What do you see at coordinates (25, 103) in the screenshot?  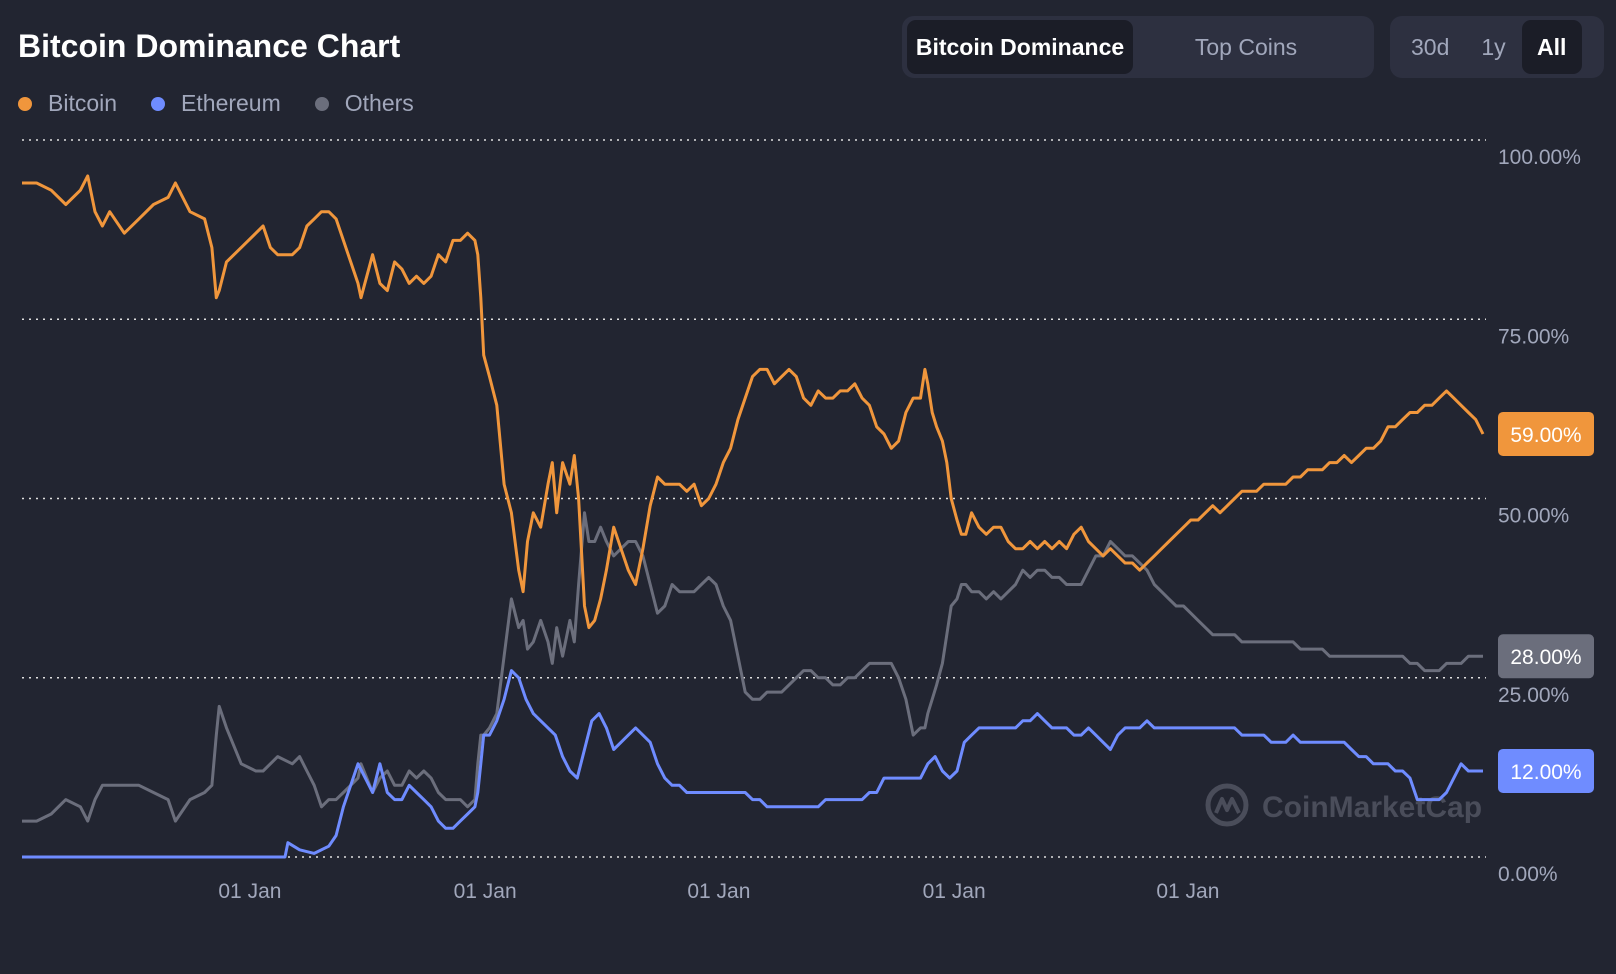 I see `legend-dot-bitcoin` at bounding box center [25, 103].